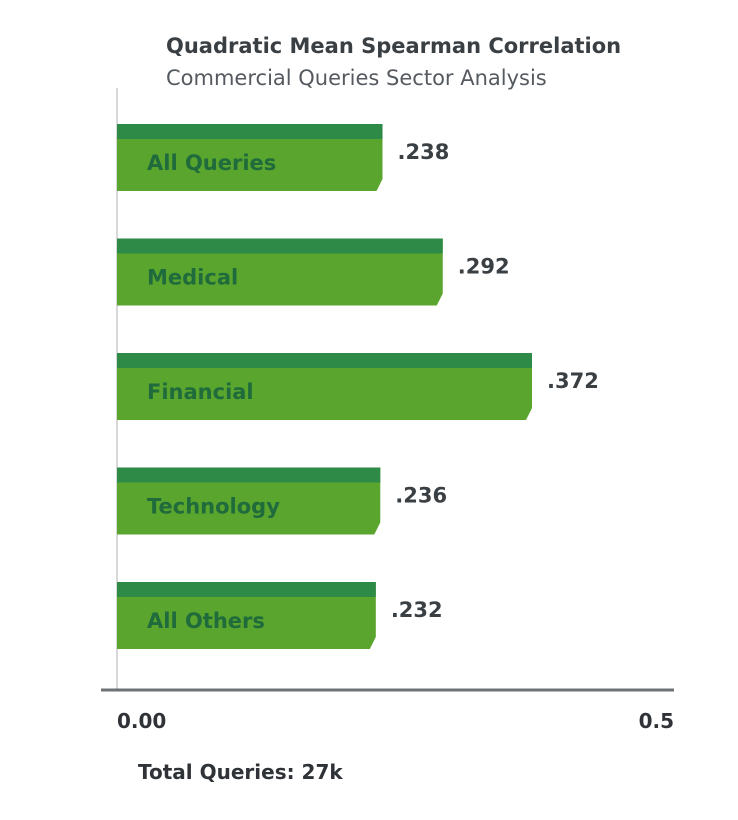 This screenshot has width=738, height=820. Describe the element at coordinates (206, 621) in the screenshot. I see `bar-label-all-others: All Others` at that location.